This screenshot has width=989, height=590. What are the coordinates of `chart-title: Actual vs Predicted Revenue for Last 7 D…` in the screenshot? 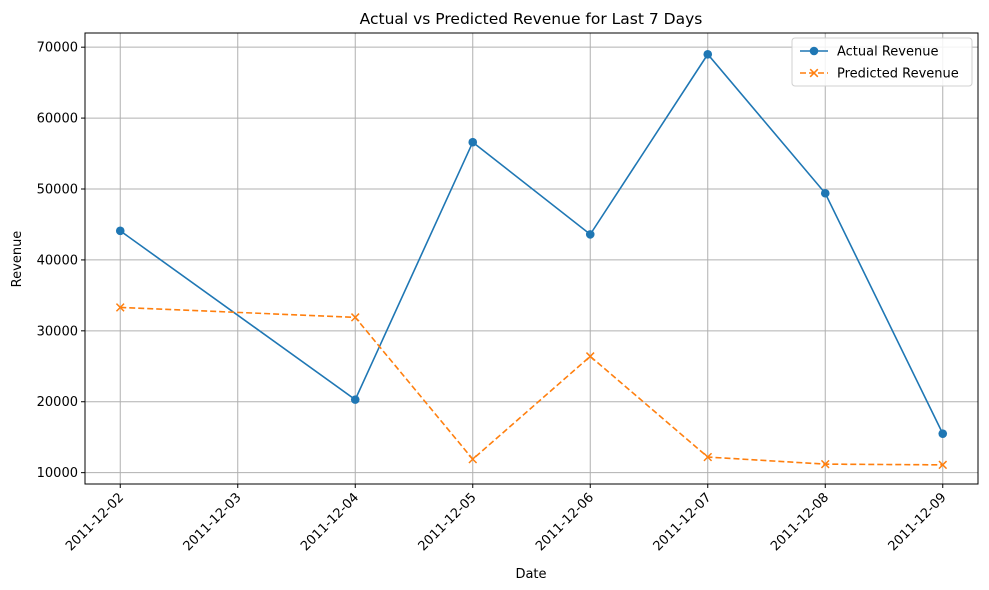 It's located at (531, 19).